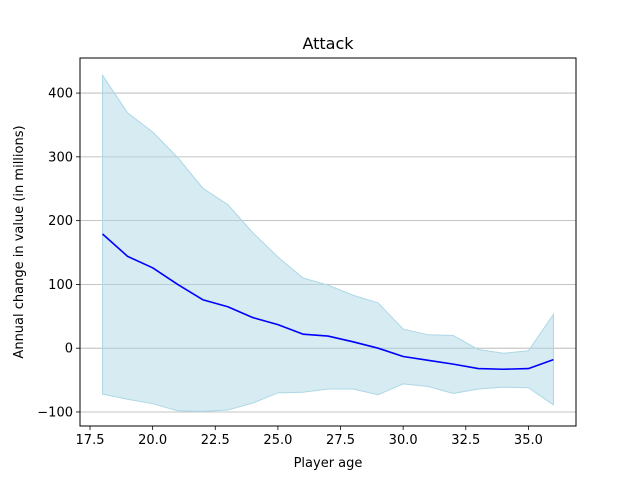 The width and height of the screenshot is (640, 480). I want to click on x-axis-label: Player age, so click(328, 463).